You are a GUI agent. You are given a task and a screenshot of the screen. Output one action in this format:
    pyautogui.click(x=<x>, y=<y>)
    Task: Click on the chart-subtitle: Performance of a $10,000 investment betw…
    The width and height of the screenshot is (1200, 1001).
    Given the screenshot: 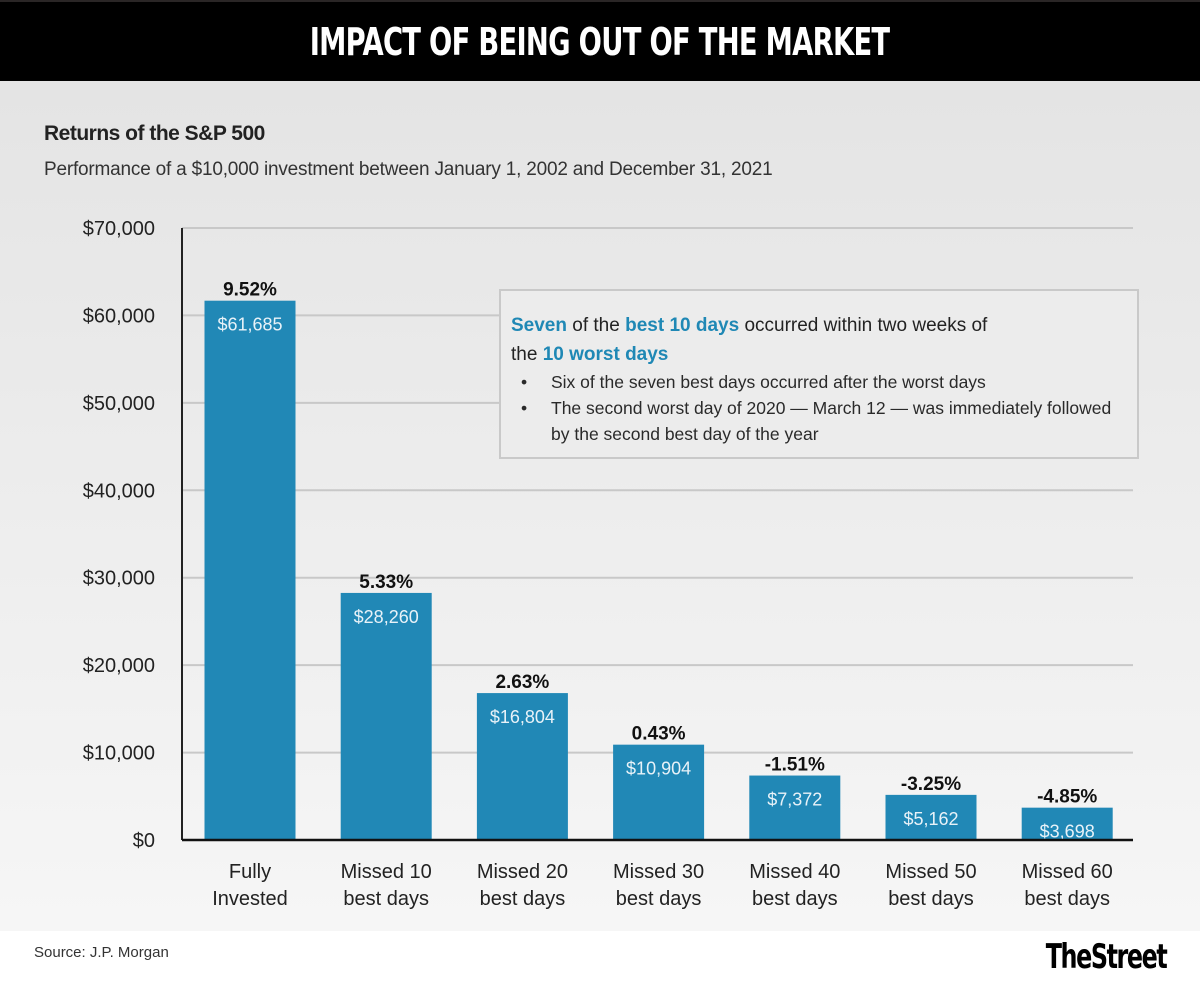 What is the action you would take?
    pyautogui.click(x=408, y=169)
    